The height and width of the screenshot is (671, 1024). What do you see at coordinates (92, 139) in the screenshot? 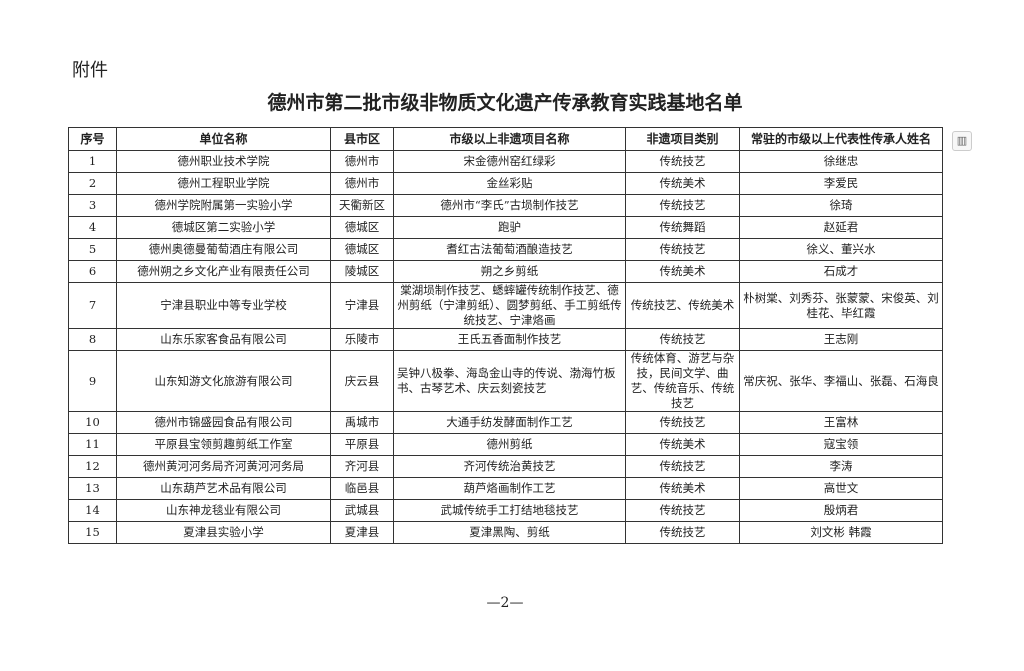
I see `column-header: 序号` at bounding box center [92, 139].